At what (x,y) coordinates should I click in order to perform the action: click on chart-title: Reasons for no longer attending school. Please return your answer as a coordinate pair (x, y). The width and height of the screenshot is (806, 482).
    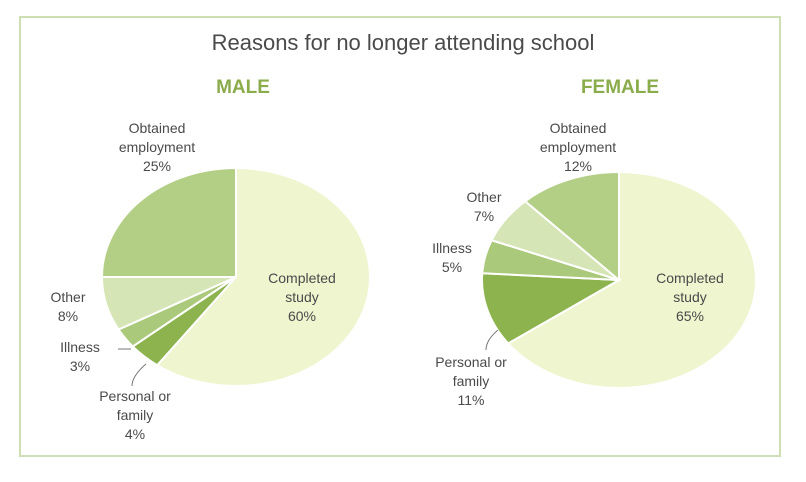
    Looking at the image, I should click on (403, 42).